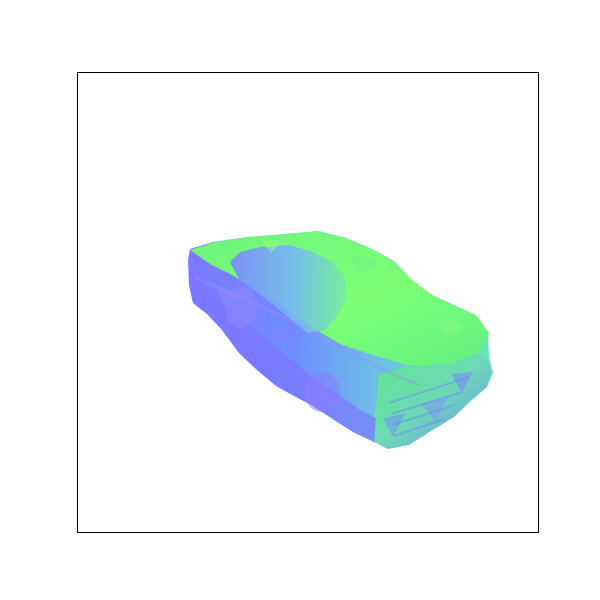 Image resolution: width=600 pixels, height=600 pixels. I want to click on car-window-band, so click(288, 289).